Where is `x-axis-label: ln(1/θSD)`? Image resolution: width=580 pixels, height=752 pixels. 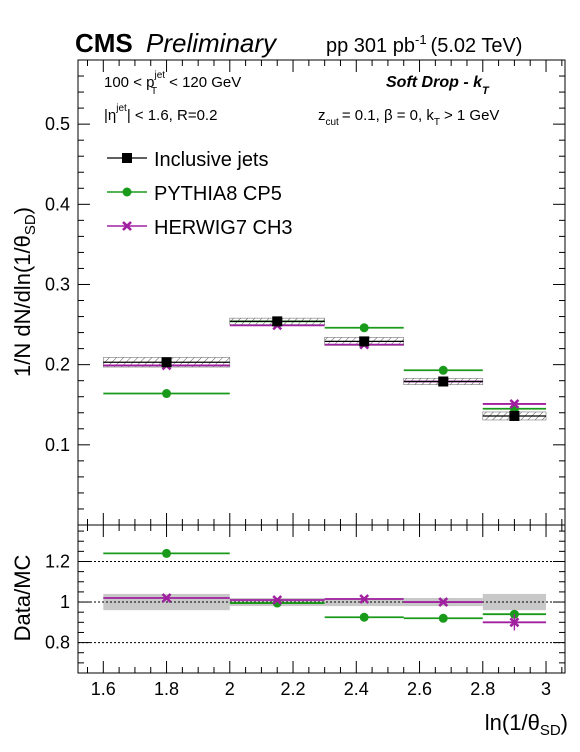 x-axis-label: ln(1/θSD) is located at coordinates (526, 724).